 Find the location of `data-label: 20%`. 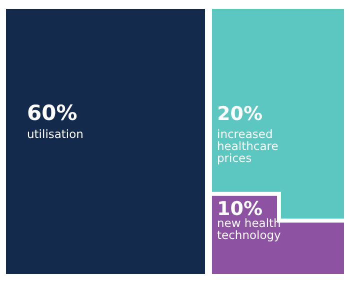

data-label: 20% is located at coordinates (239, 114).